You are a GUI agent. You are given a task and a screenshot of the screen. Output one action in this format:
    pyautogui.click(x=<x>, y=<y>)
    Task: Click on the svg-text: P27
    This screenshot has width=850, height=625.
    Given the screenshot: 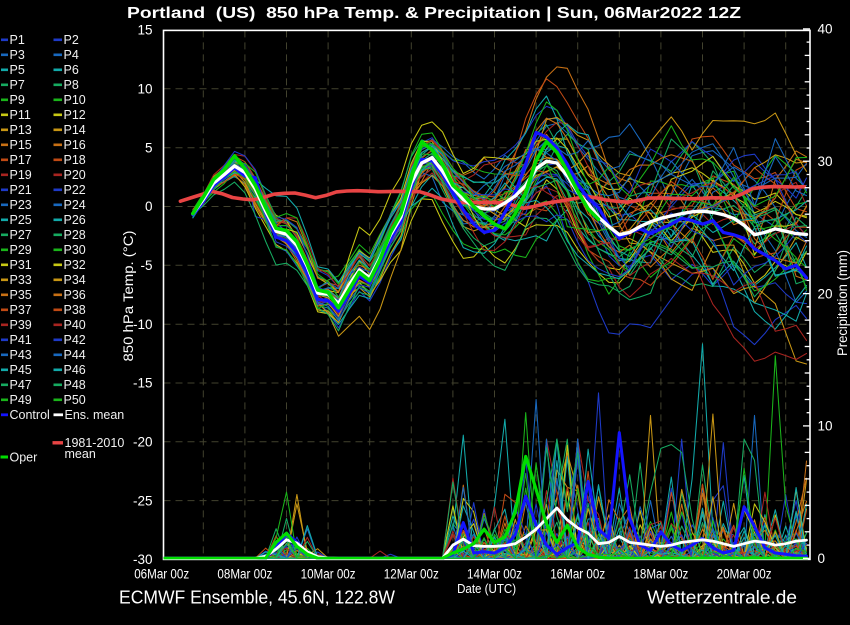 What is the action you would take?
    pyautogui.click(x=21, y=235)
    